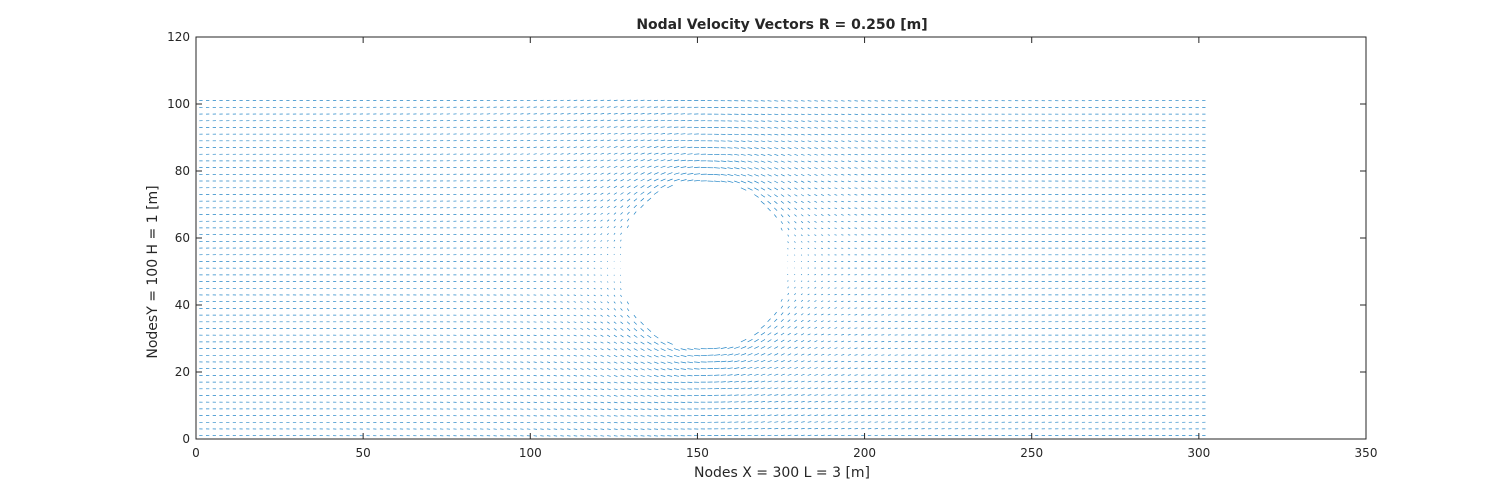  I want to click on y-tick-label: 60, so click(182, 238).